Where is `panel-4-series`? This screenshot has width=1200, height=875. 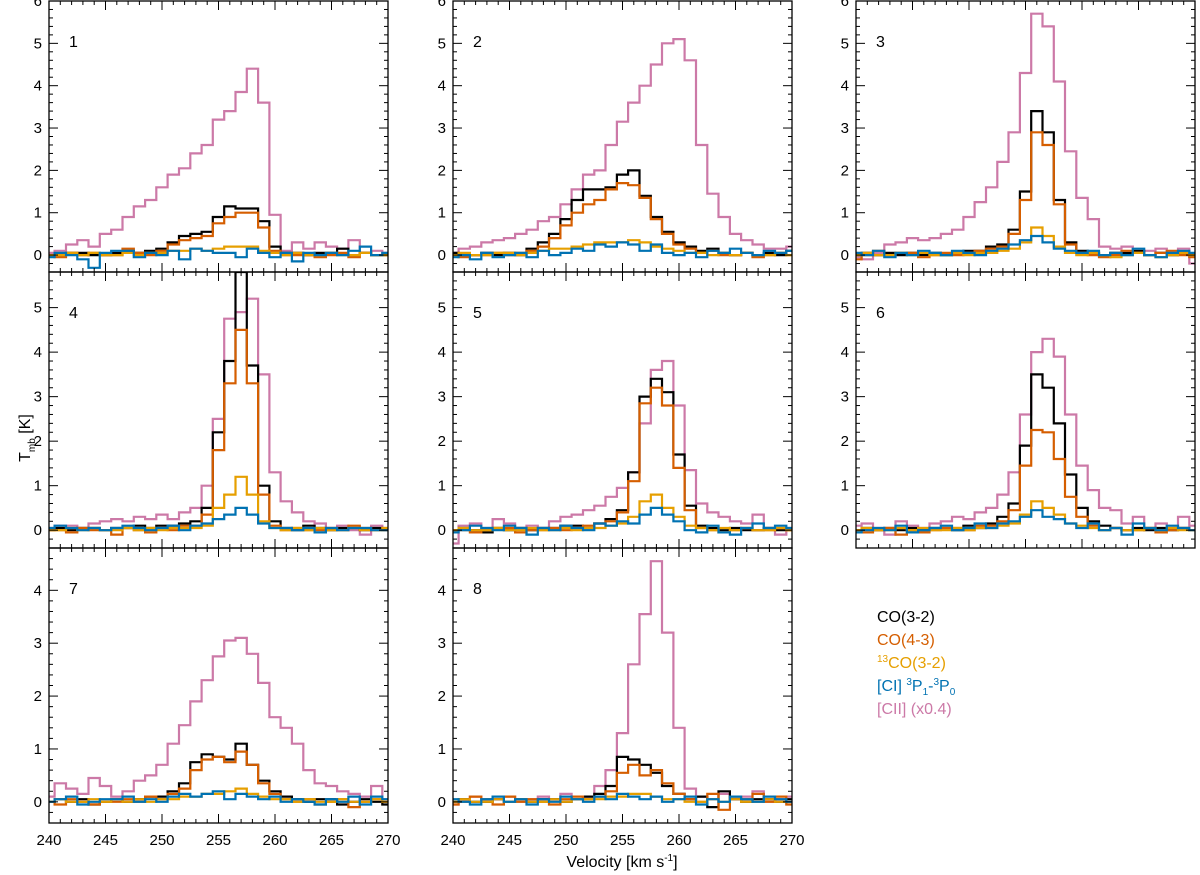
panel-4-series is located at coordinates (218, 404).